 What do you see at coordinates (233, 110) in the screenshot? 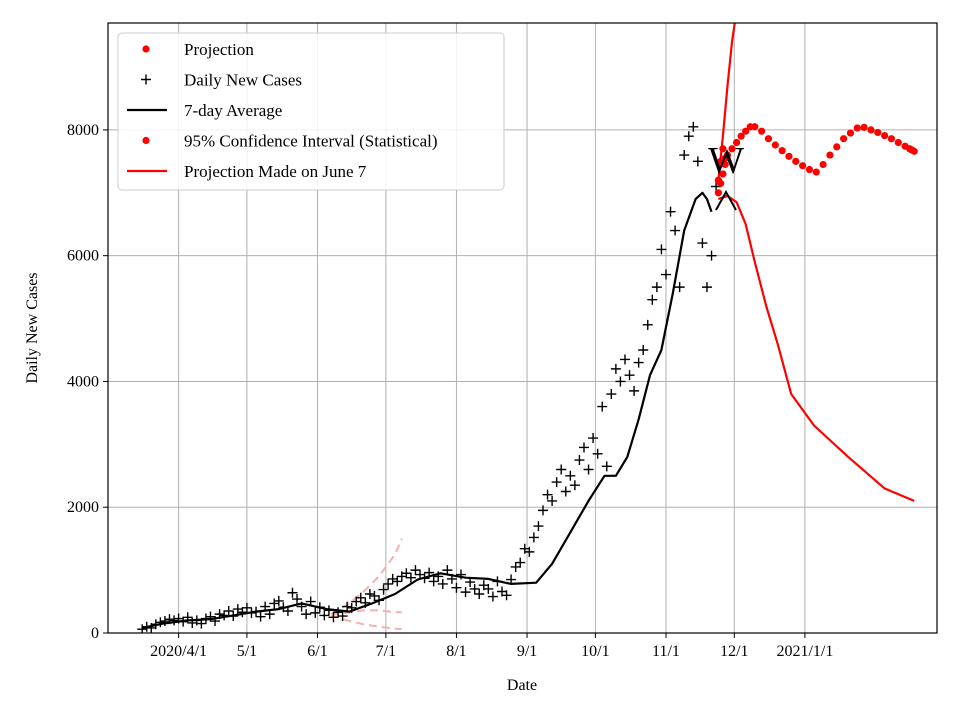
I see `legend-label: 7-day Average` at bounding box center [233, 110].